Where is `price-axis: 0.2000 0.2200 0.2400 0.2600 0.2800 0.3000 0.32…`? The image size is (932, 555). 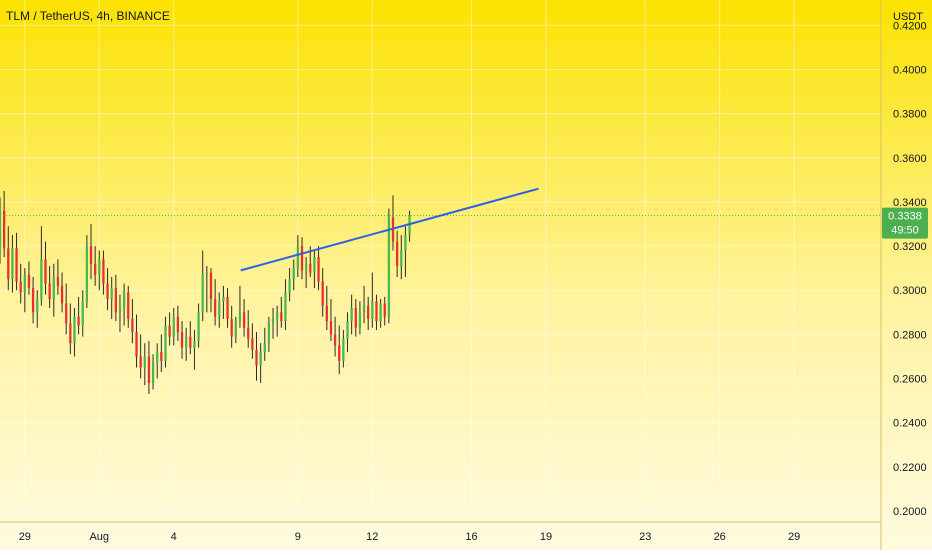
price-axis: 0.2000 0.2200 0.2400 0.2600 0.2800 0.3000 0.32… is located at coordinates (910, 269).